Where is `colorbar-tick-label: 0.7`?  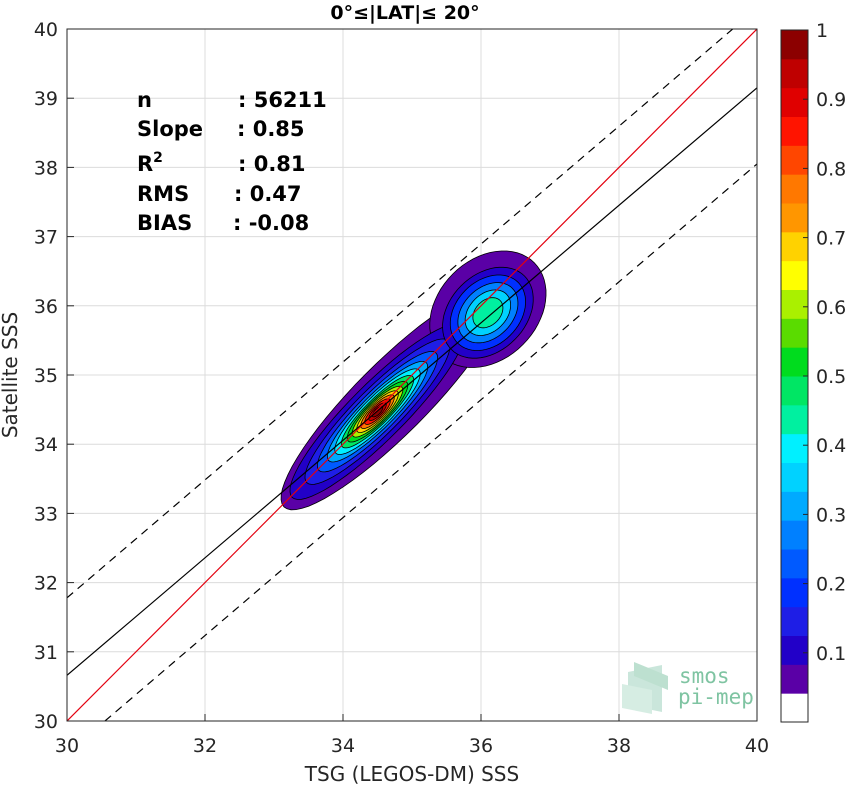 colorbar-tick-label: 0.7 is located at coordinates (831, 239).